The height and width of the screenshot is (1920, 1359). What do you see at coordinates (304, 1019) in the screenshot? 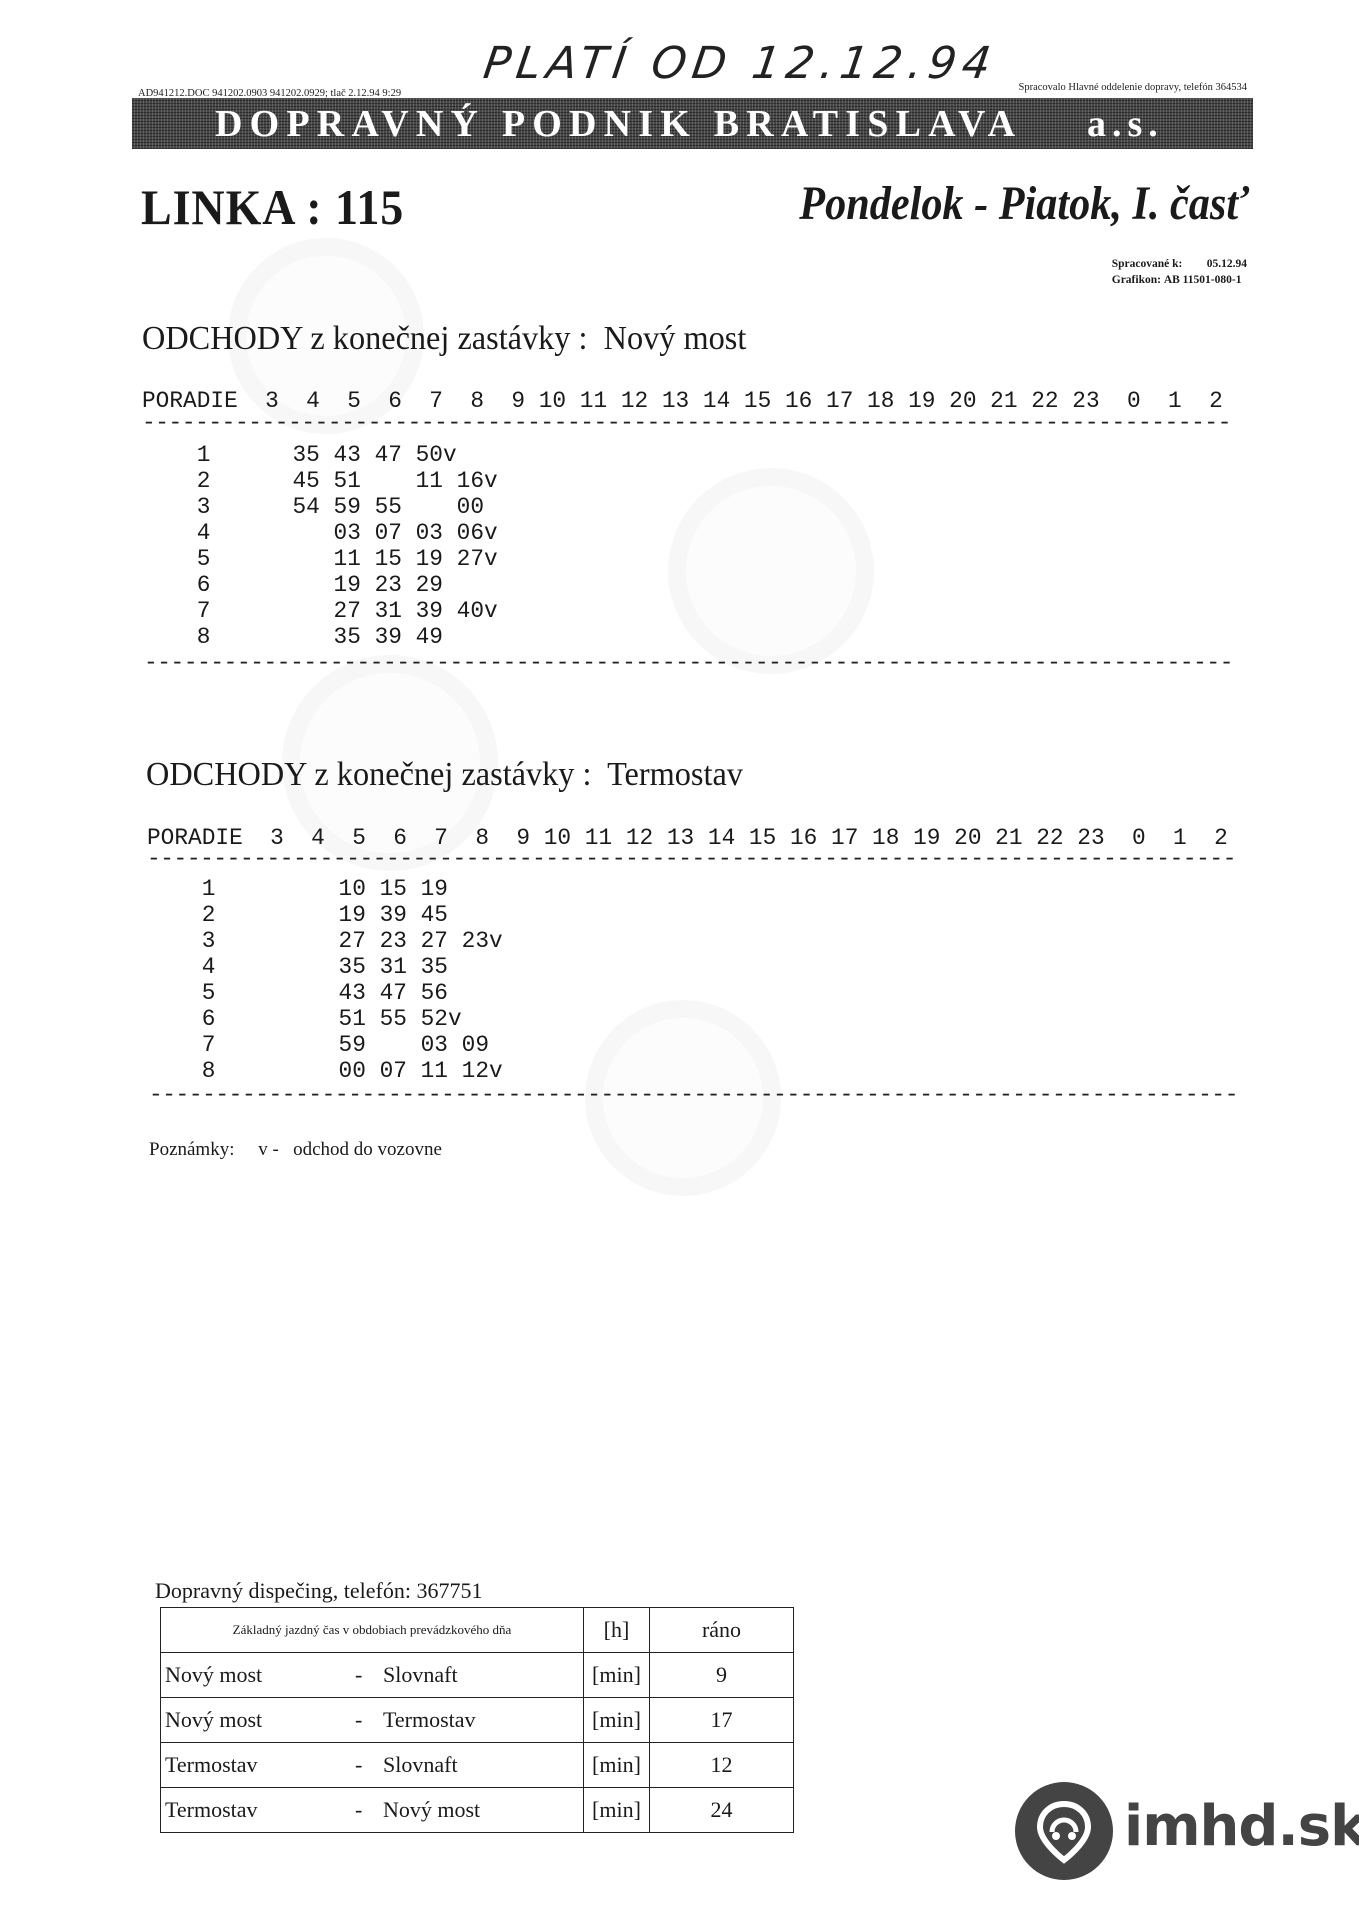
I see `schedule-row: 6 51 55 52v` at bounding box center [304, 1019].